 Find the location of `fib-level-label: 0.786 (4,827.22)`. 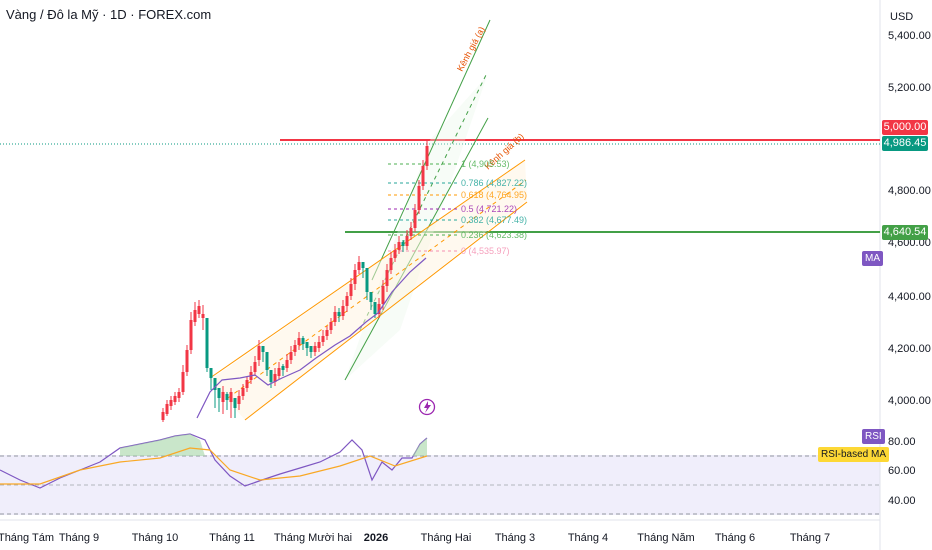

fib-level-label: 0.786 (4,827.22) is located at coordinates (494, 183).